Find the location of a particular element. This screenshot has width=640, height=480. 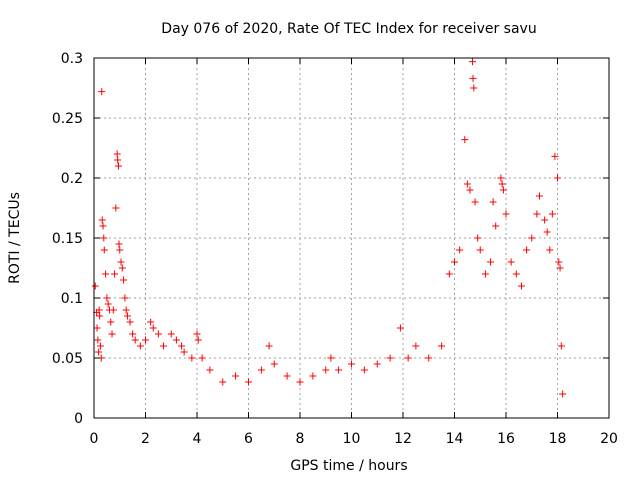

x-axis-label: GPS time / hours is located at coordinates (348, 466).